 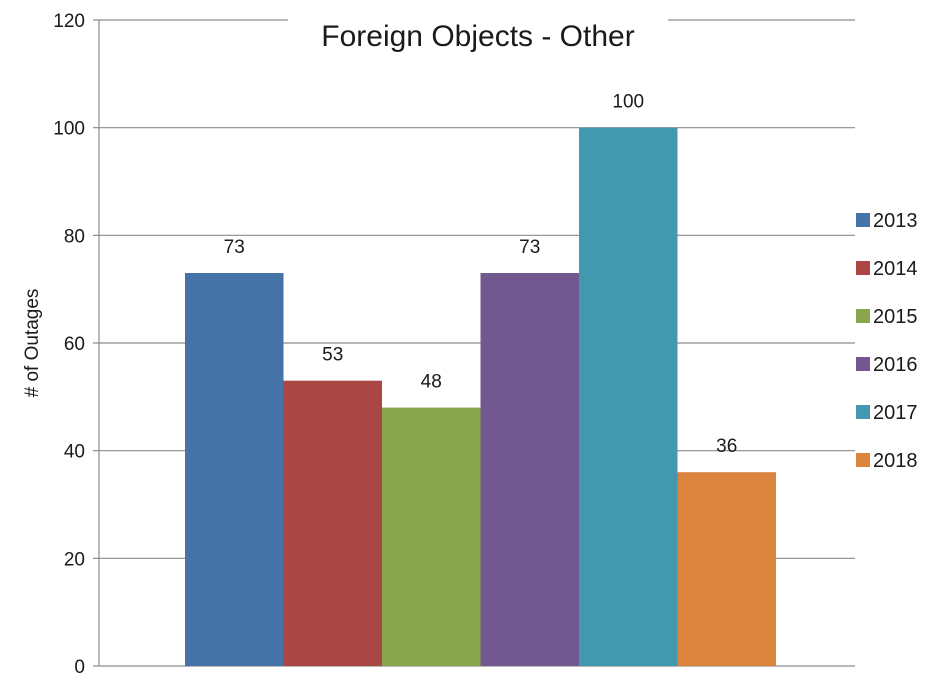 What do you see at coordinates (863, 412) in the screenshot?
I see `legend-swatch-2017` at bounding box center [863, 412].